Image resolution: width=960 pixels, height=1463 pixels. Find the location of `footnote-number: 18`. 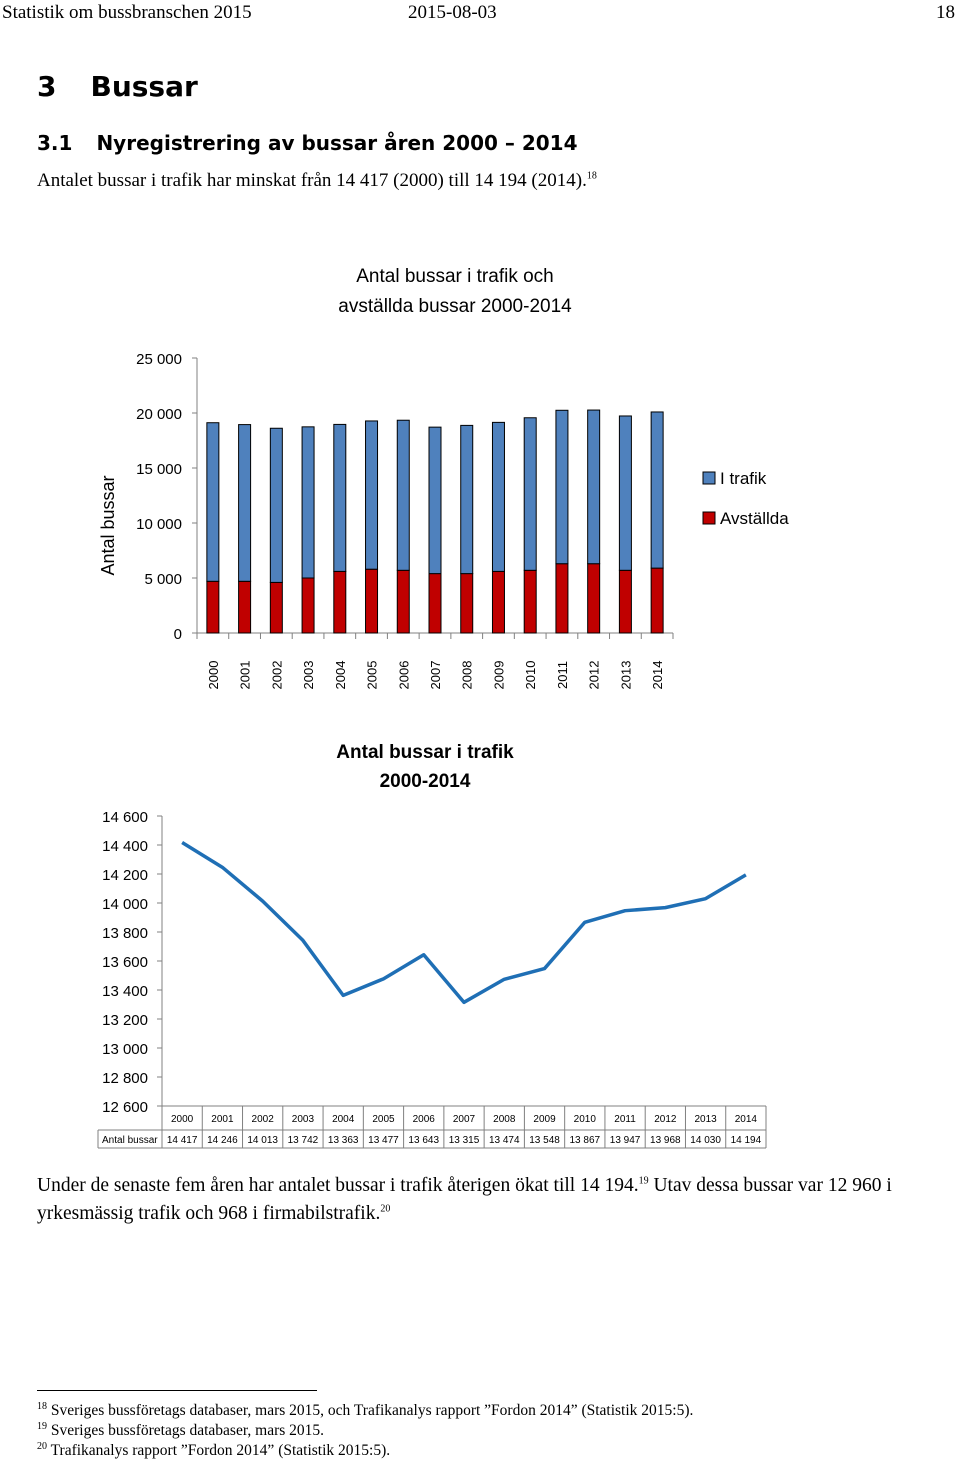

footnote-number: 18 is located at coordinates (42, 1406).